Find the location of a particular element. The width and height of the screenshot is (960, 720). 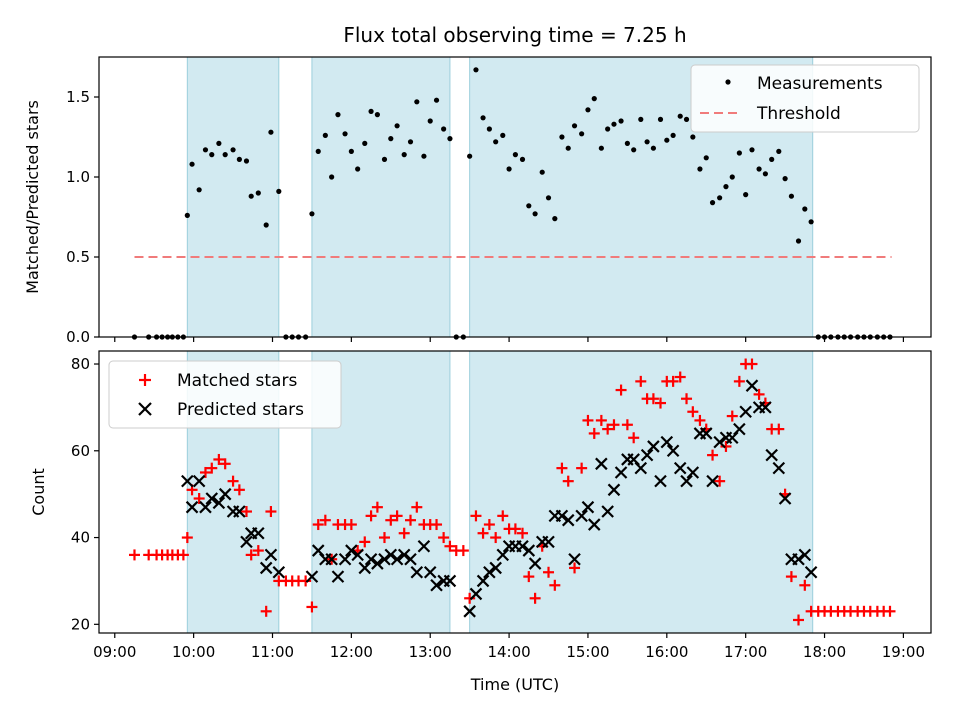

bottom-legend: Matched stars Predicted stars is located at coordinates (225, 394).